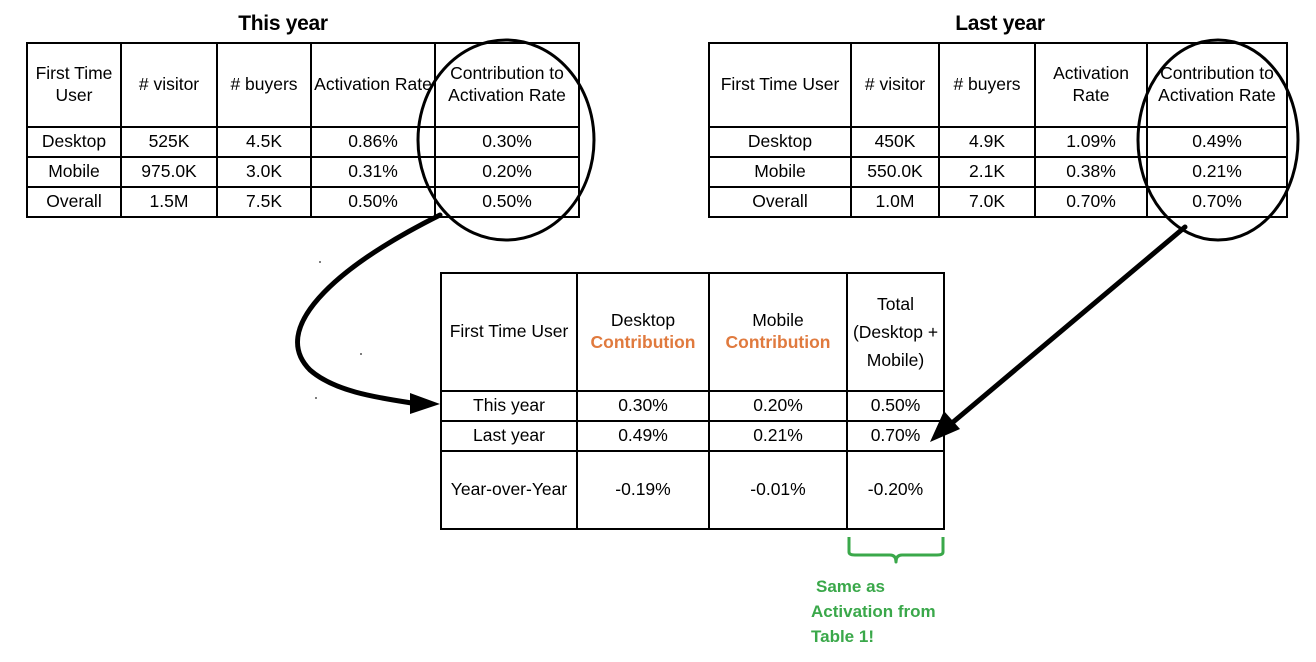 The image size is (1316, 662). What do you see at coordinates (850, 586) in the screenshot?
I see `note-line: Same as` at bounding box center [850, 586].